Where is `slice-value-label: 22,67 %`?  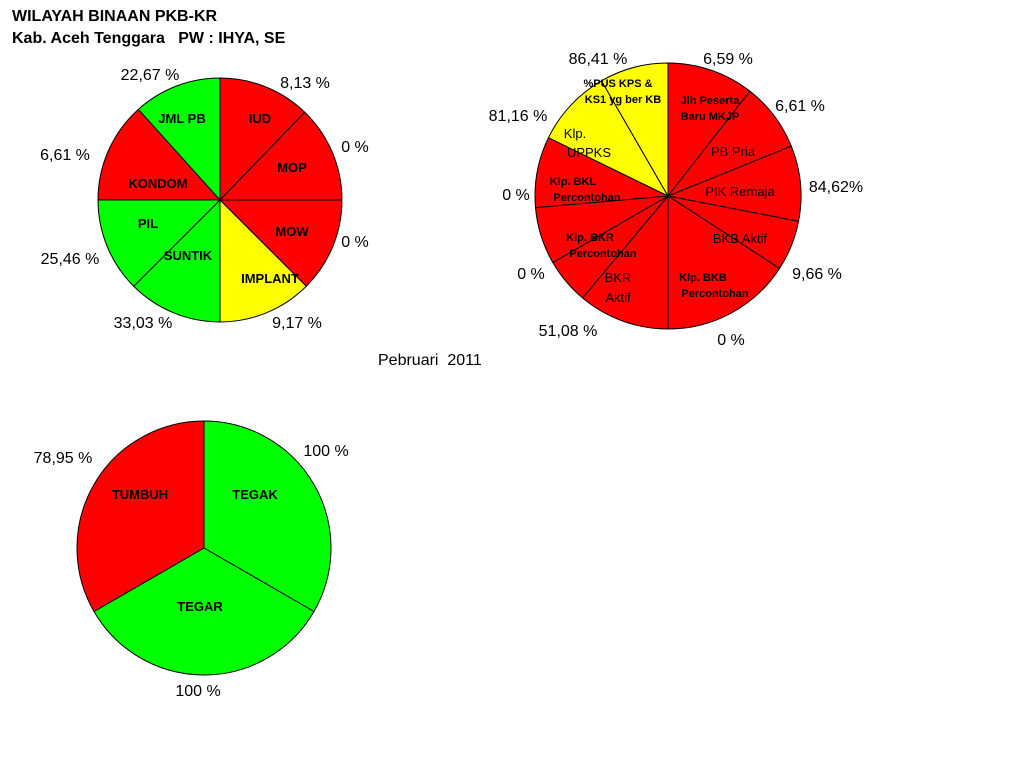 slice-value-label: 22,67 % is located at coordinates (150, 75).